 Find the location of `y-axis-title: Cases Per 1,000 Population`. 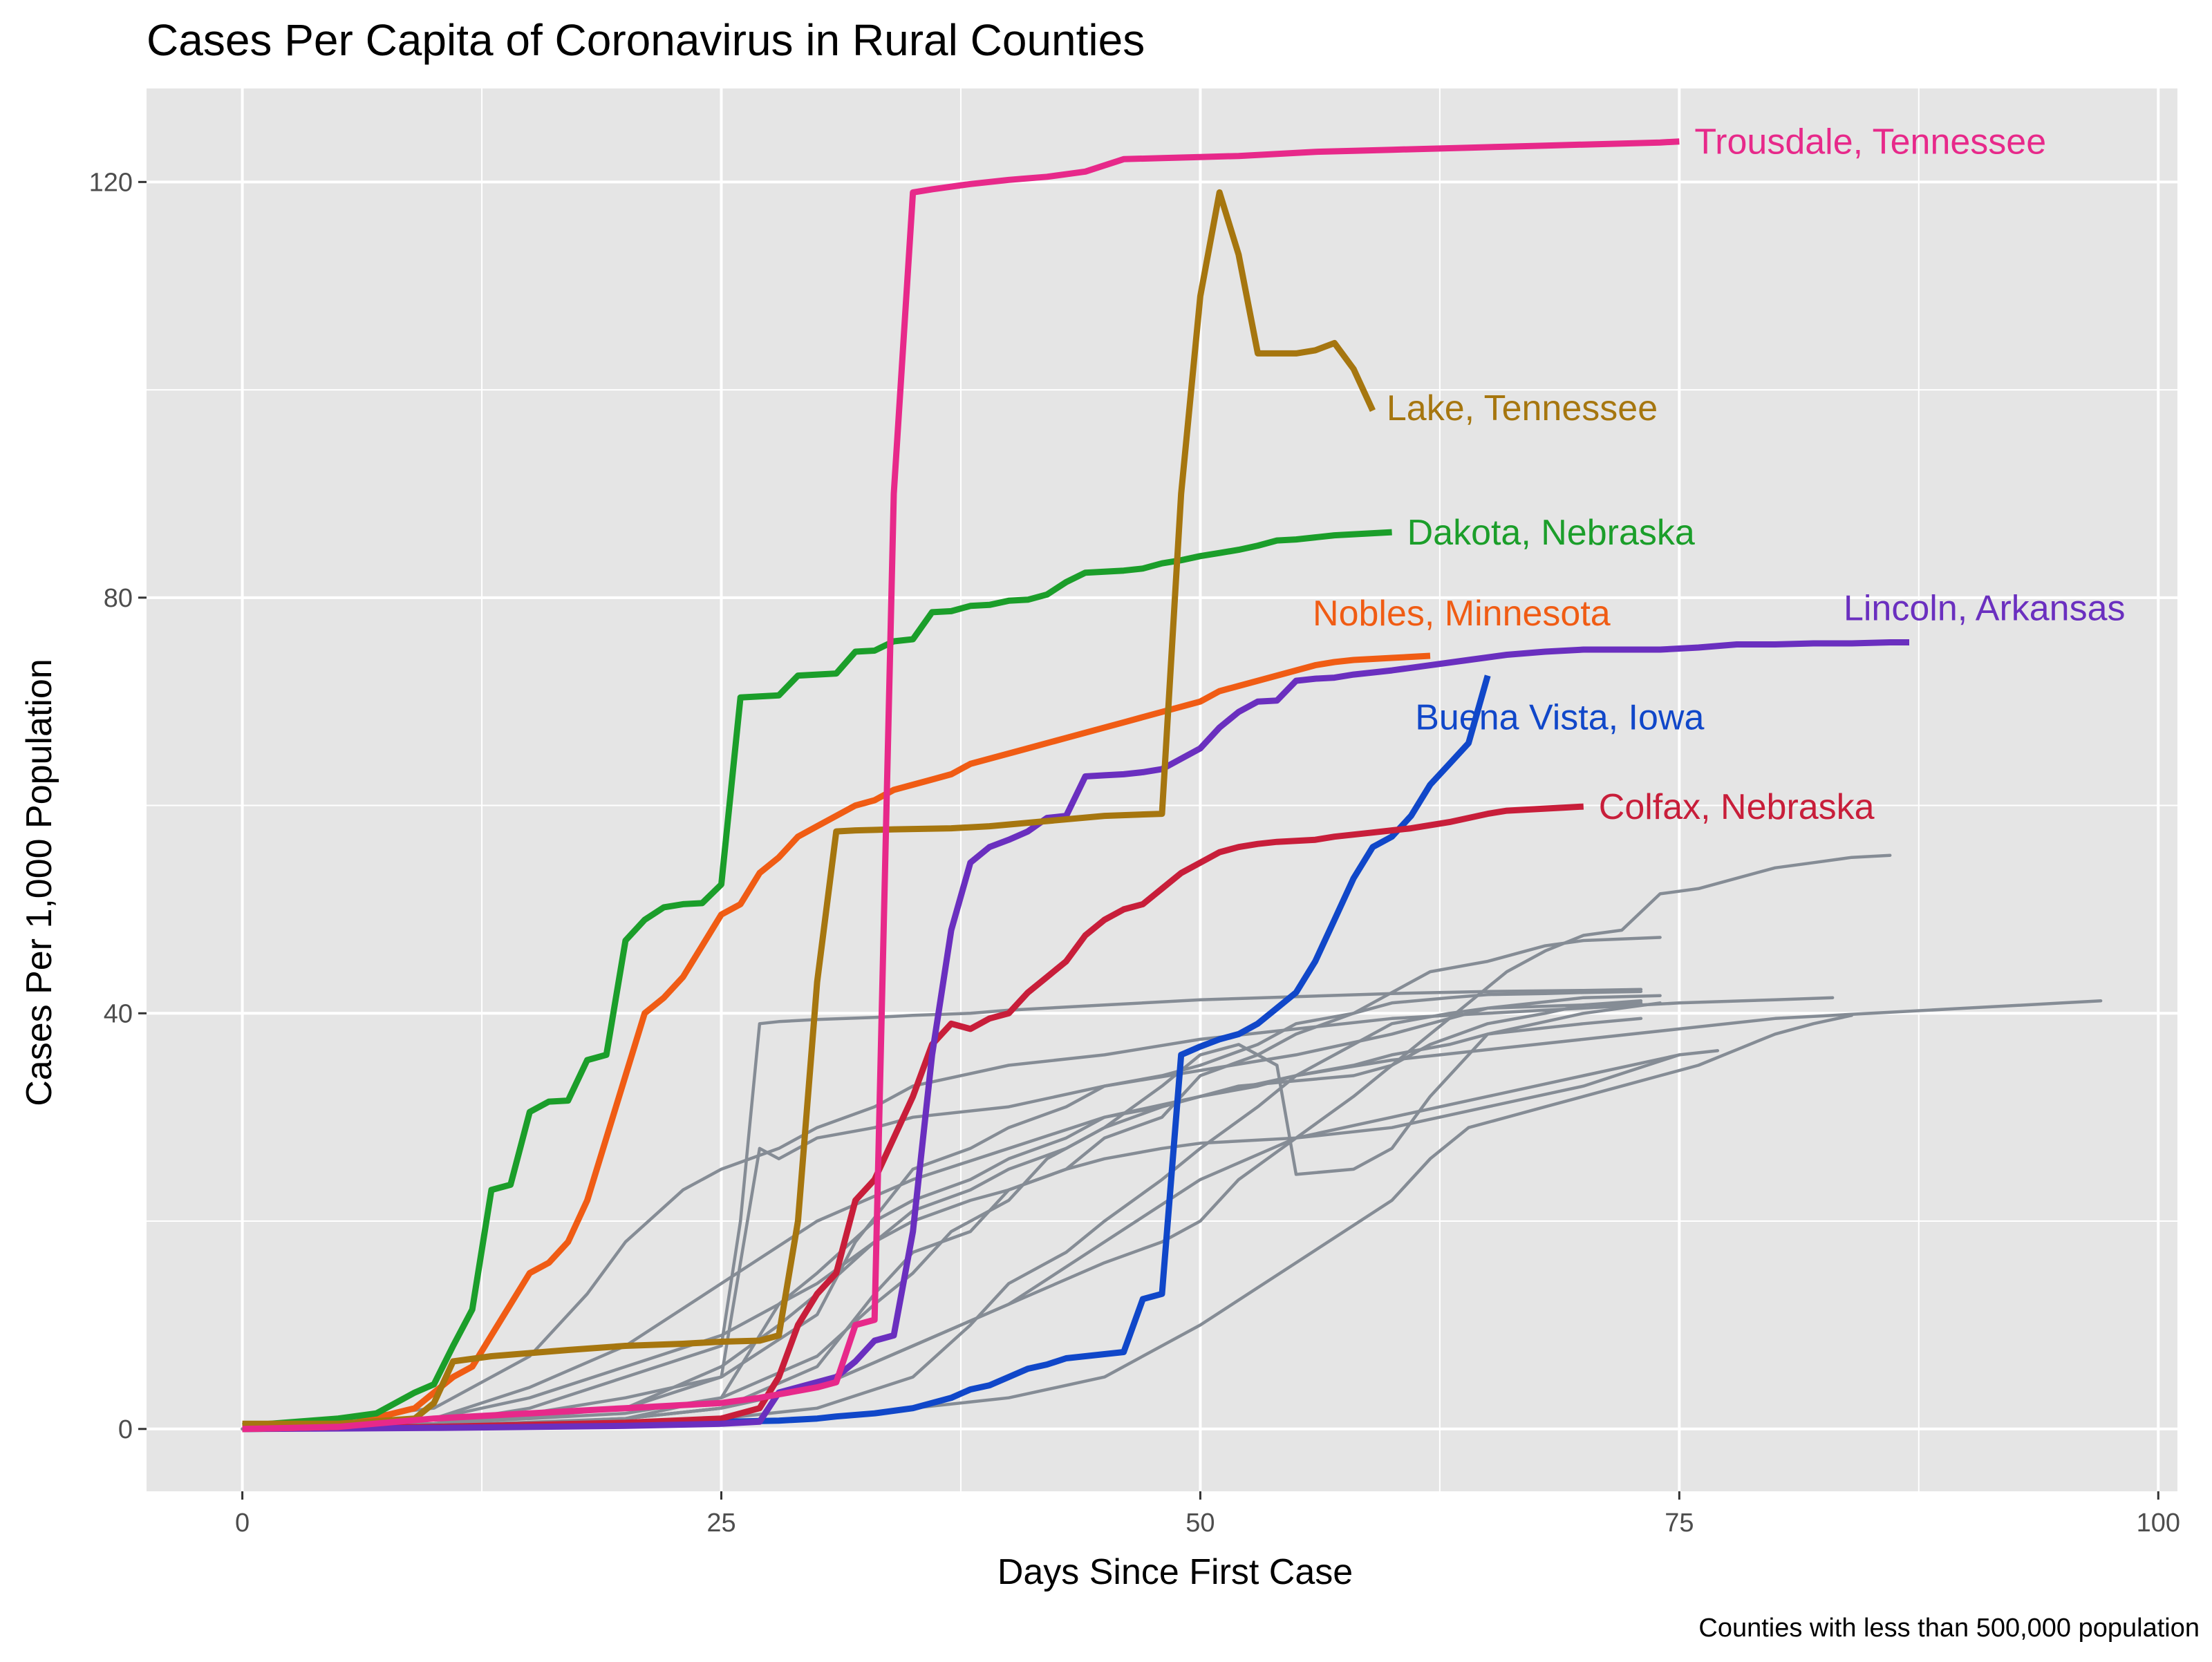

y-axis-title: Cases Per 1,000 Population is located at coordinates (39, 882).